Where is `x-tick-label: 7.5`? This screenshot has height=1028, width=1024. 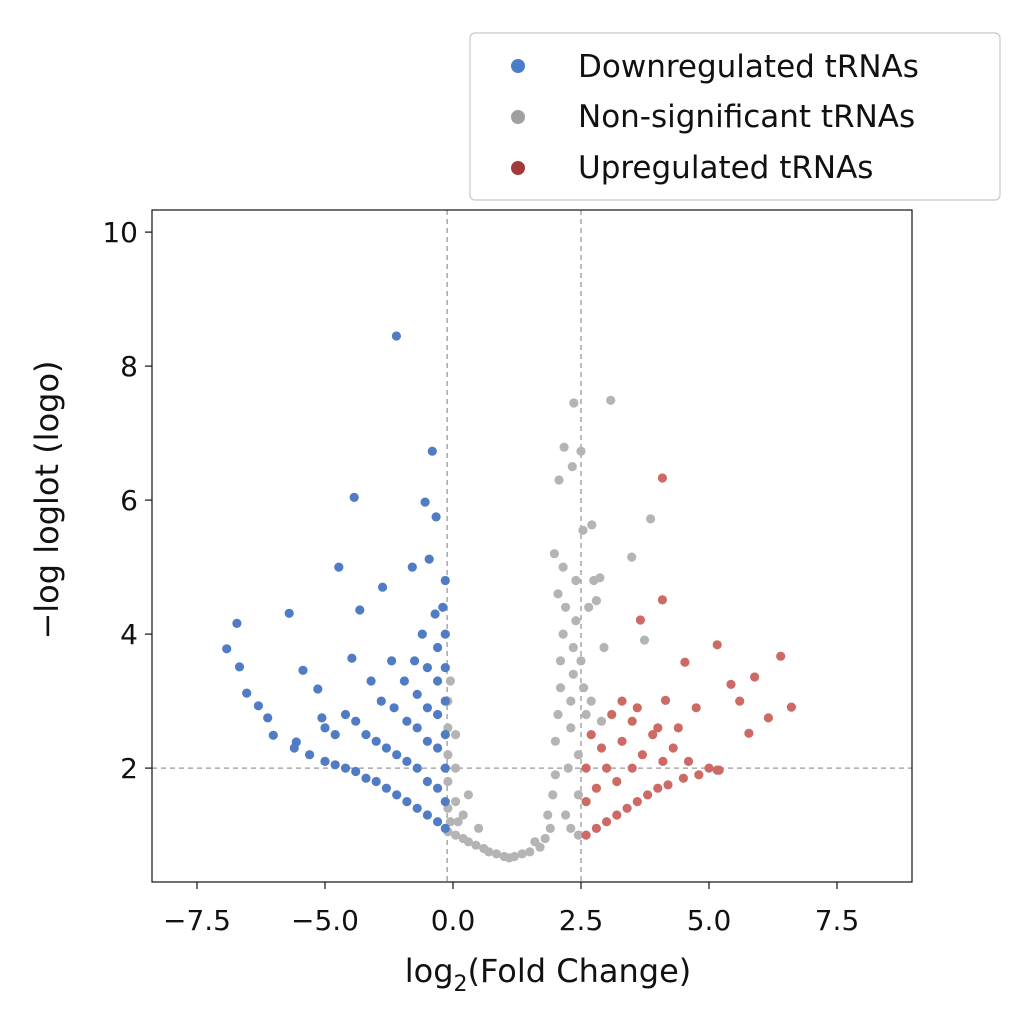 x-tick-label: 7.5 is located at coordinates (837, 920).